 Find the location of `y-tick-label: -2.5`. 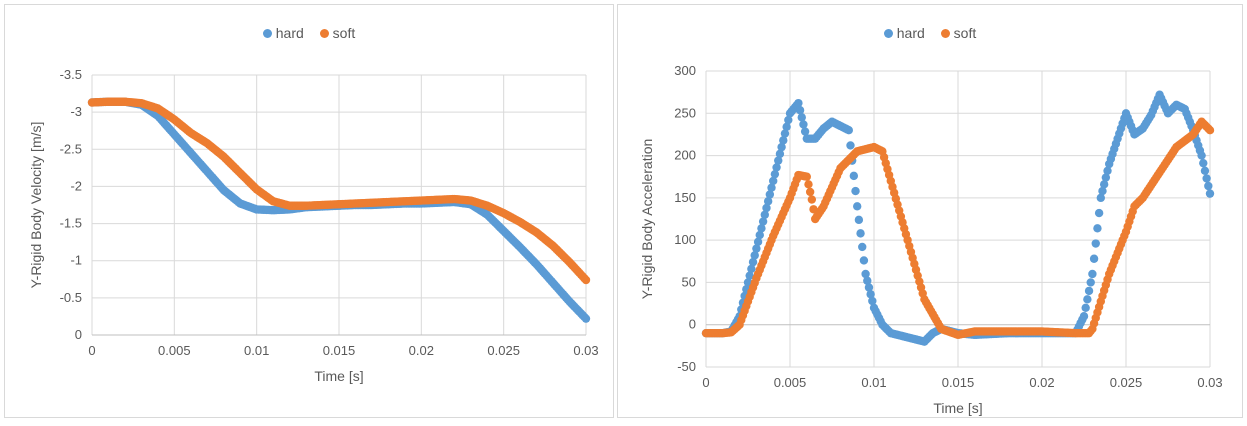

y-tick-label: -2.5 is located at coordinates (71, 148).